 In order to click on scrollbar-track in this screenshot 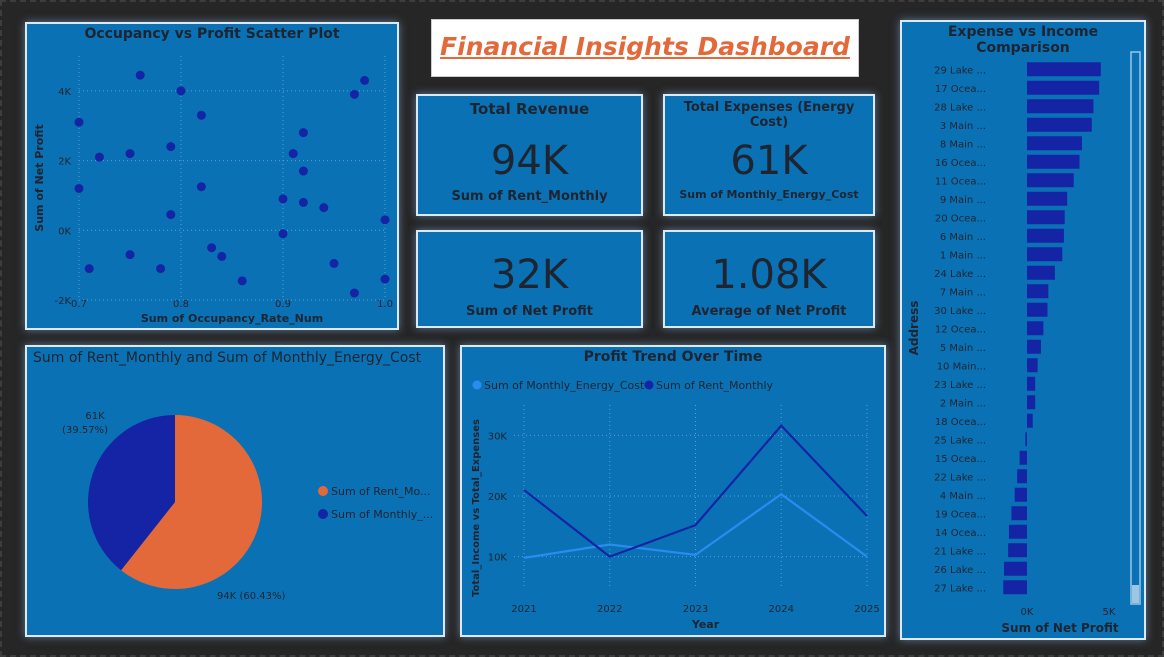, I will do `click(1135, 328)`.